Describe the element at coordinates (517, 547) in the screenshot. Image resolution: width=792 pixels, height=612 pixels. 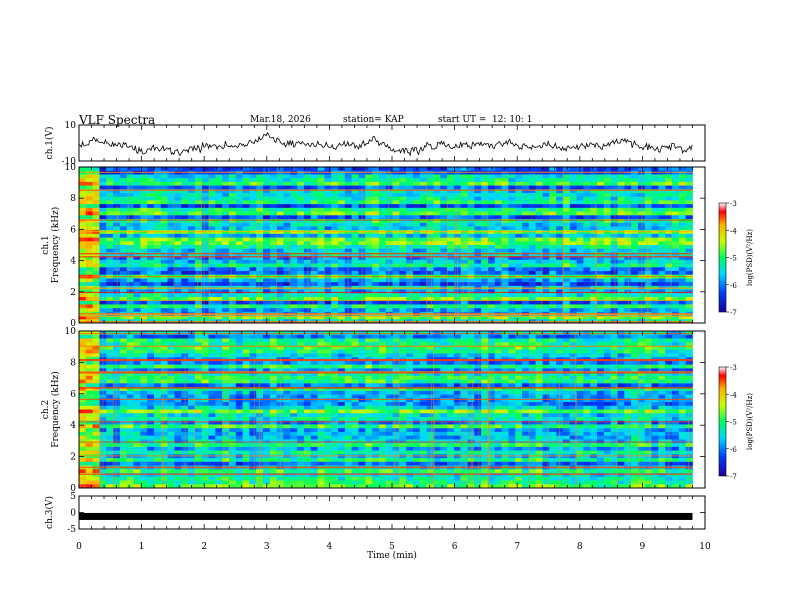
I see `x-tick-label: 7` at that location.